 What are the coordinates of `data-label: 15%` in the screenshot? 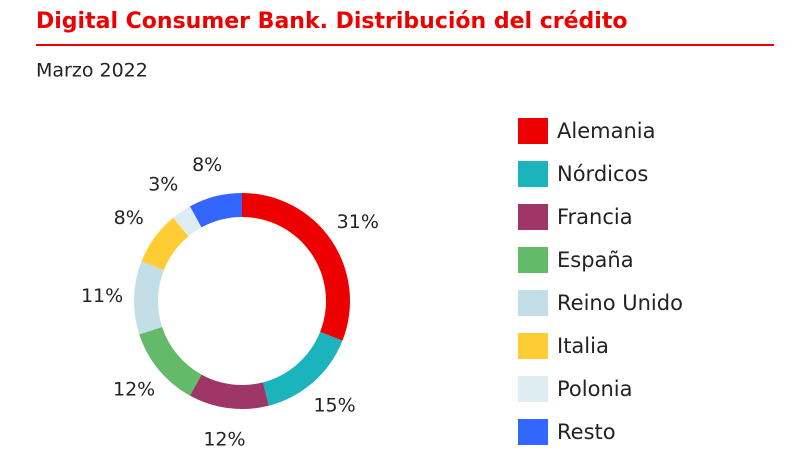 It's located at (334, 406).